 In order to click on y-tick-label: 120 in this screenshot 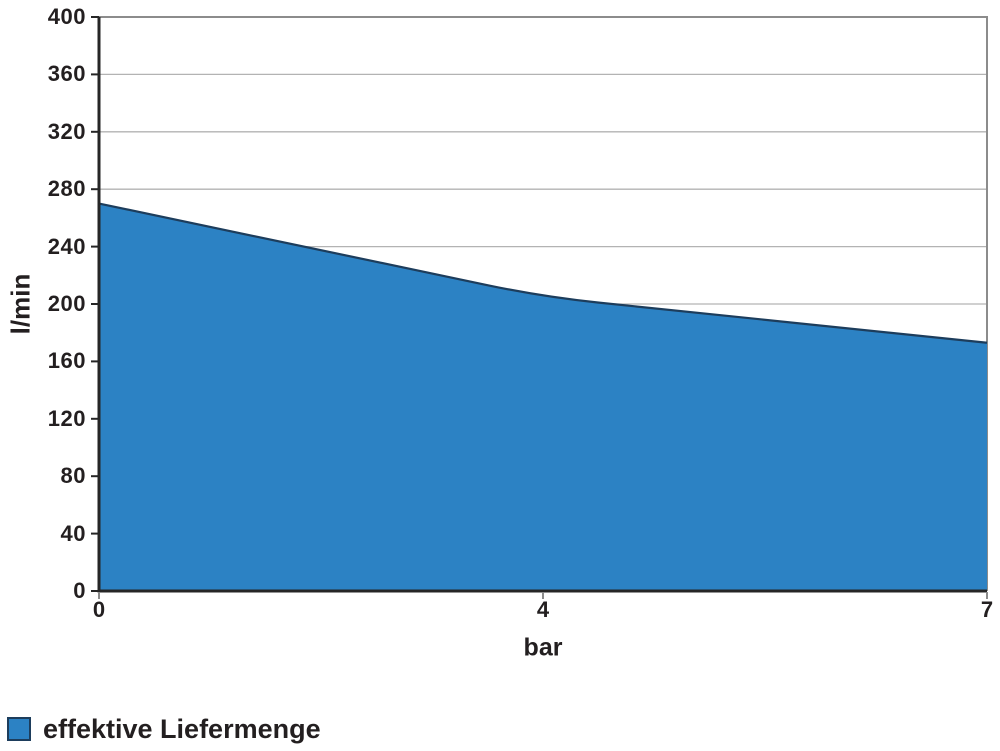, I will do `click(66, 418)`.